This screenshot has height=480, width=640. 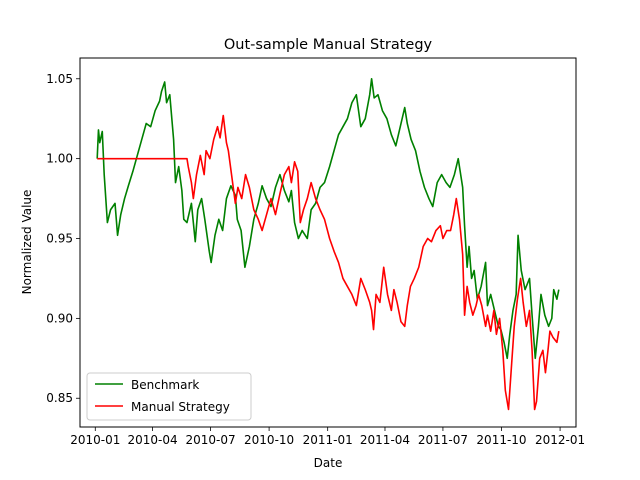 I want to click on x-tick-label: 2010-04, so click(x=153, y=440).